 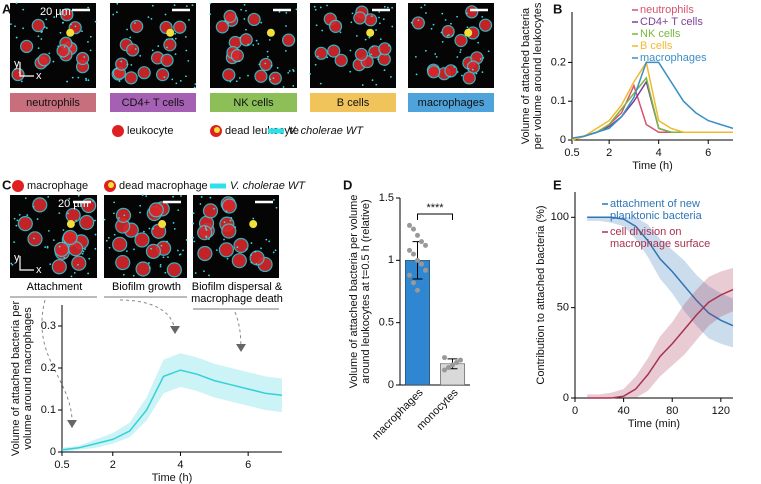 I want to click on scale-bar-label: 20 µm, so click(x=55, y=12).